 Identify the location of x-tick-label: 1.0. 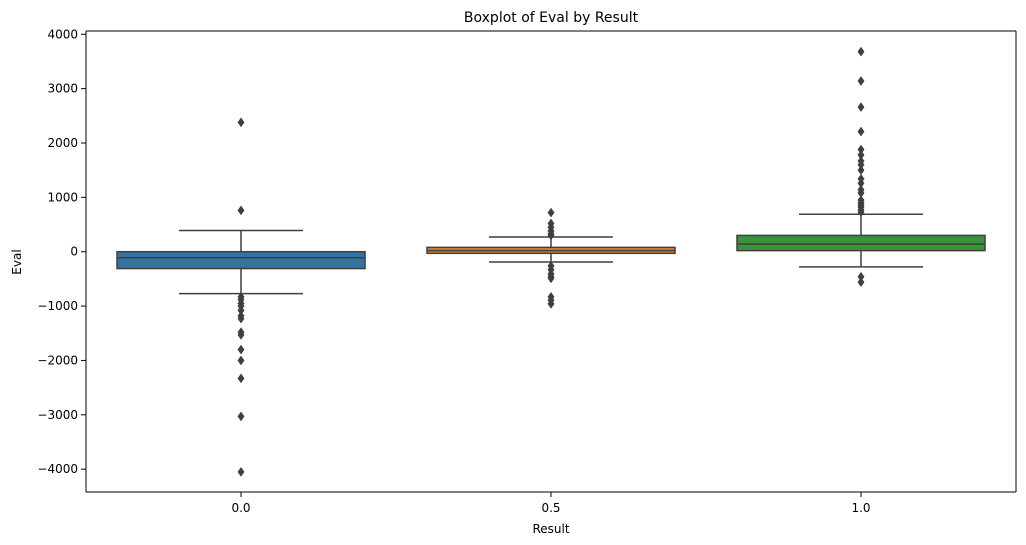
(860, 508).